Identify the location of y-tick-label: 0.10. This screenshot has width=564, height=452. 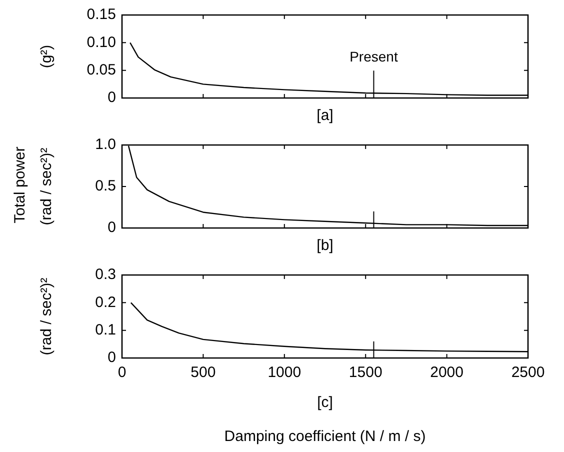
(101, 42).